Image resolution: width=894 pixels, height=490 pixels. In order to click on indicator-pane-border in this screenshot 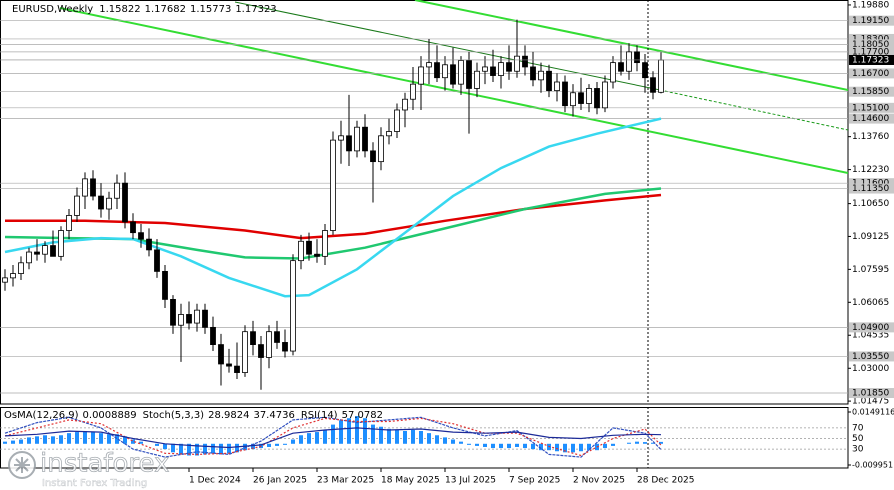, I will do `click(424, 438)`.